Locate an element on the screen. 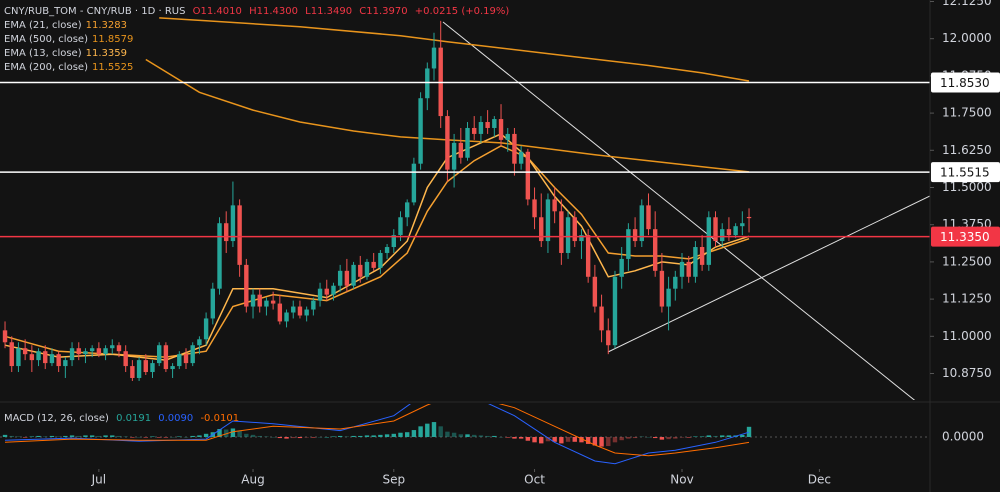 This screenshot has height=492, width=1000. ema-value: 11.5525 is located at coordinates (112, 67).